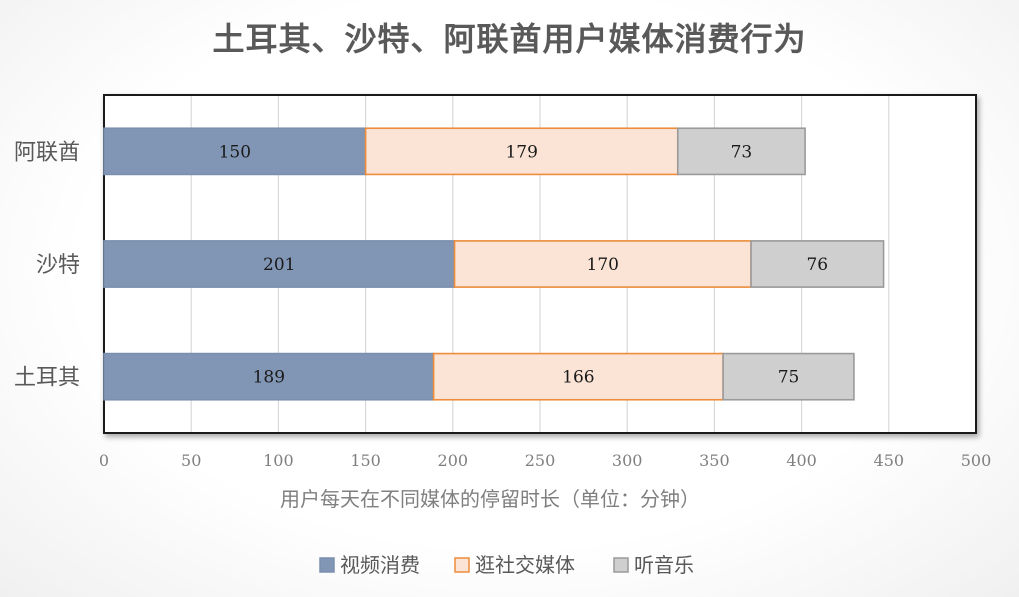  Describe the element at coordinates (976, 460) in the screenshot. I see `x-tick-label: 500` at that location.